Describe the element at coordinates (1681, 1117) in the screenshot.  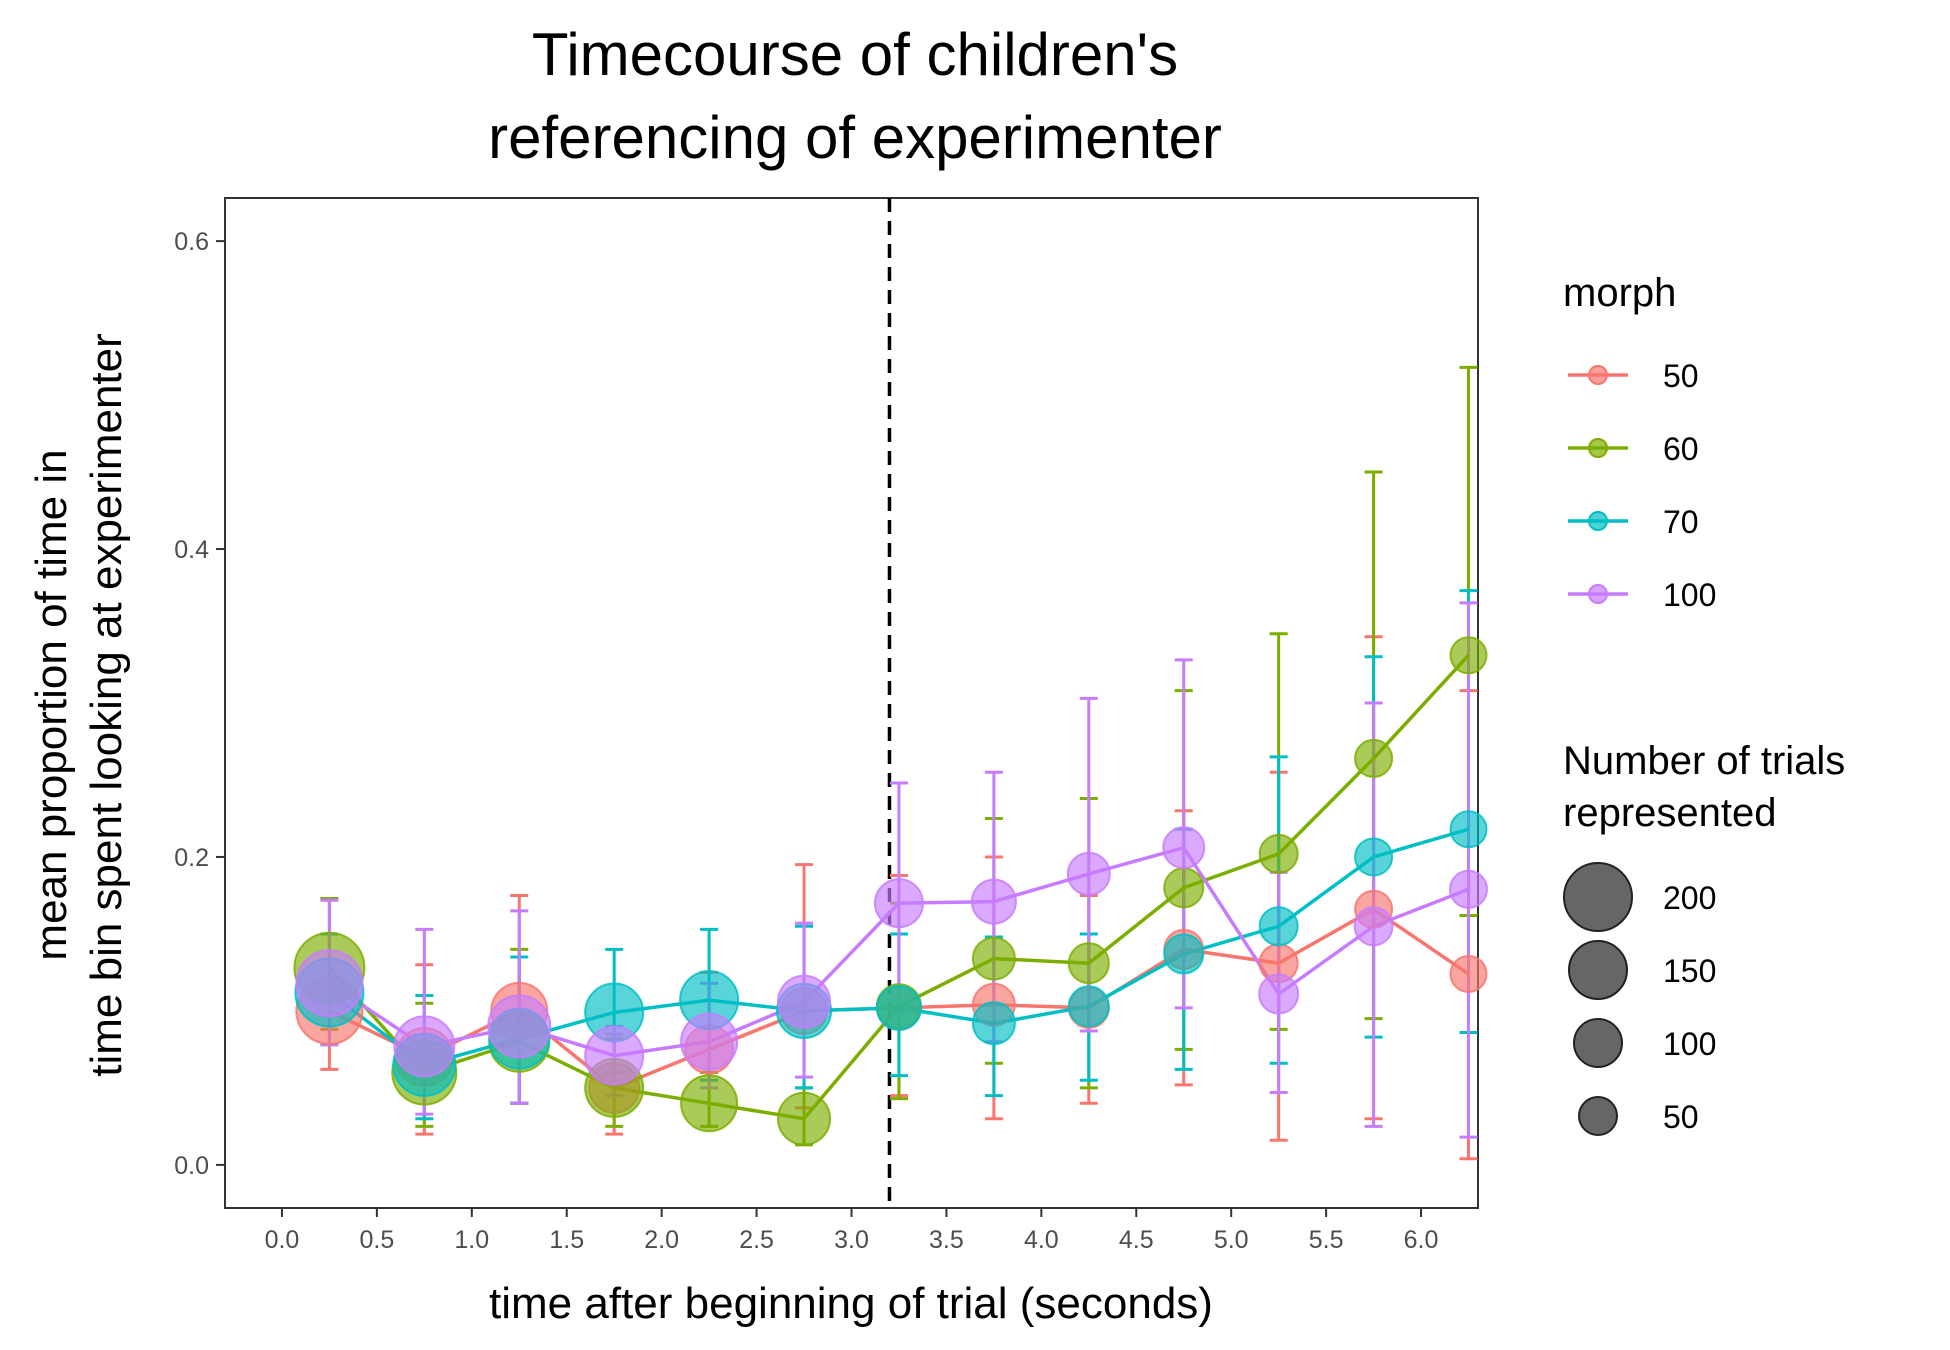
I see `size-legend-label: 50` at that location.